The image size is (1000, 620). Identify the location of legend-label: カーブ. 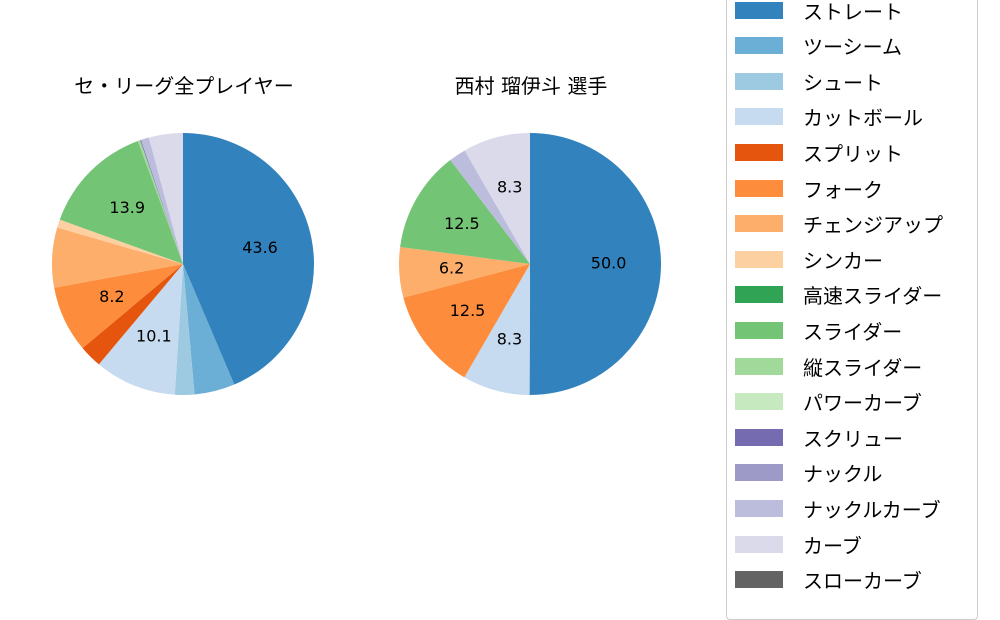
(832, 545).